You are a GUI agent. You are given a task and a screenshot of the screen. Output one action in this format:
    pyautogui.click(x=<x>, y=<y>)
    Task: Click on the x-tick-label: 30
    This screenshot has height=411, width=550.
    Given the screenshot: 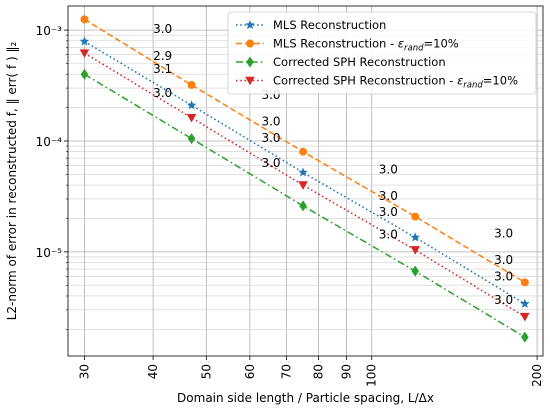 What is the action you would take?
    pyautogui.click(x=84, y=371)
    